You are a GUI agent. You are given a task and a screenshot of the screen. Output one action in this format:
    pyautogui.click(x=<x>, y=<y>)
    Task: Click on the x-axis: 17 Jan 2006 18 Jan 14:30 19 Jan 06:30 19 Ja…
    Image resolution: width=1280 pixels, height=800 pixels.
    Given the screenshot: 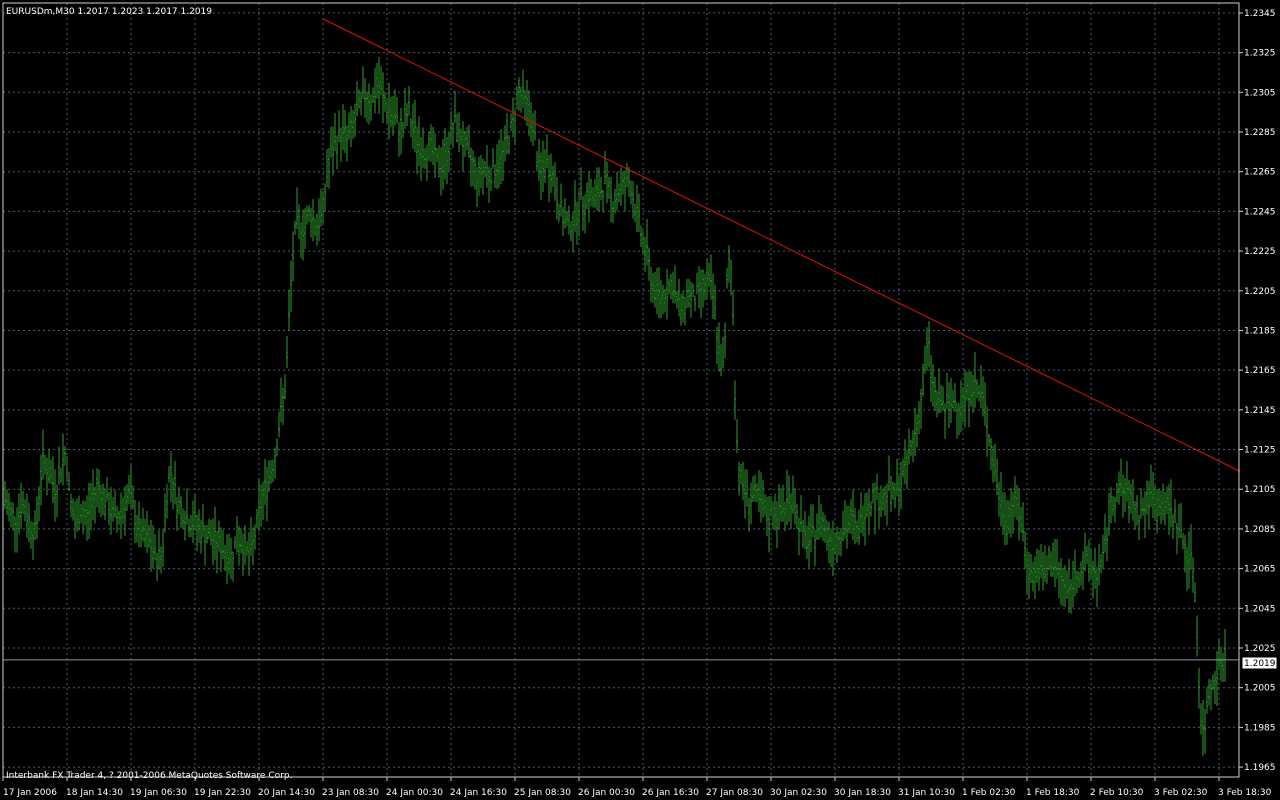 What is the action you would take?
    pyautogui.click(x=637, y=787)
    